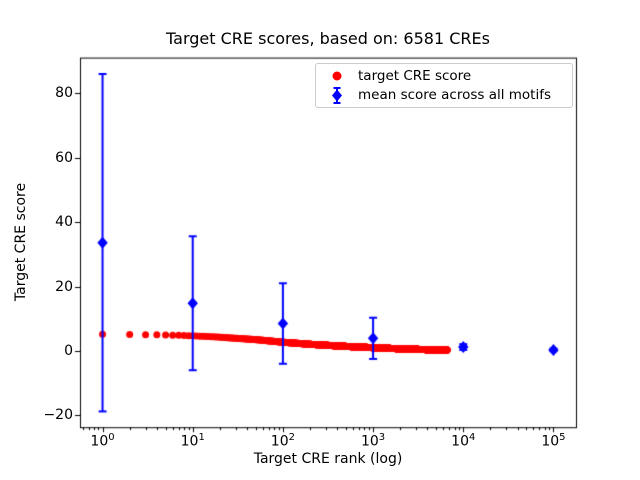 This screenshot has width=640, height=480. What do you see at coordinates (328, 459) in the screenshot?
I see `x-axis-label: Target CRE rank (log)` at bounding box center [328, 459].